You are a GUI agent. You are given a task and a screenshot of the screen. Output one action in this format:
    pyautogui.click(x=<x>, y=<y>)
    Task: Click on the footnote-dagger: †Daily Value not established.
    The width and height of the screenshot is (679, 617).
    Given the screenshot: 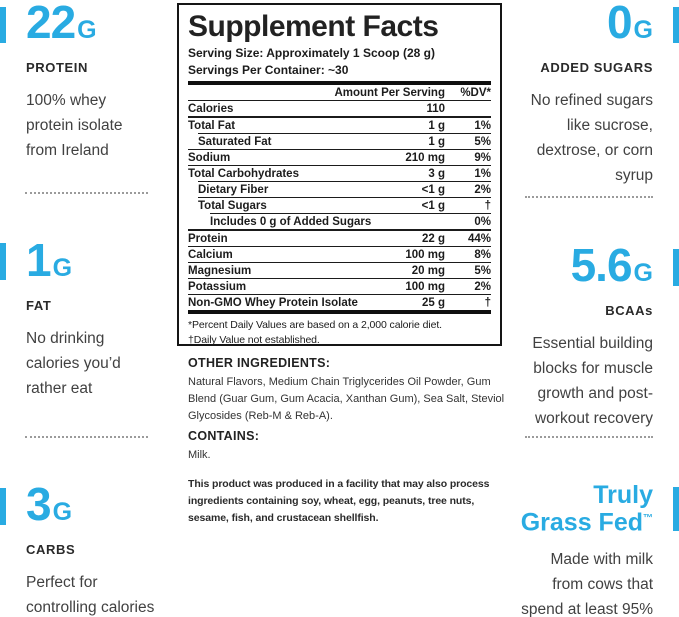 What is the action you would take?
    pyautogui.click(x=254, y=340)
    